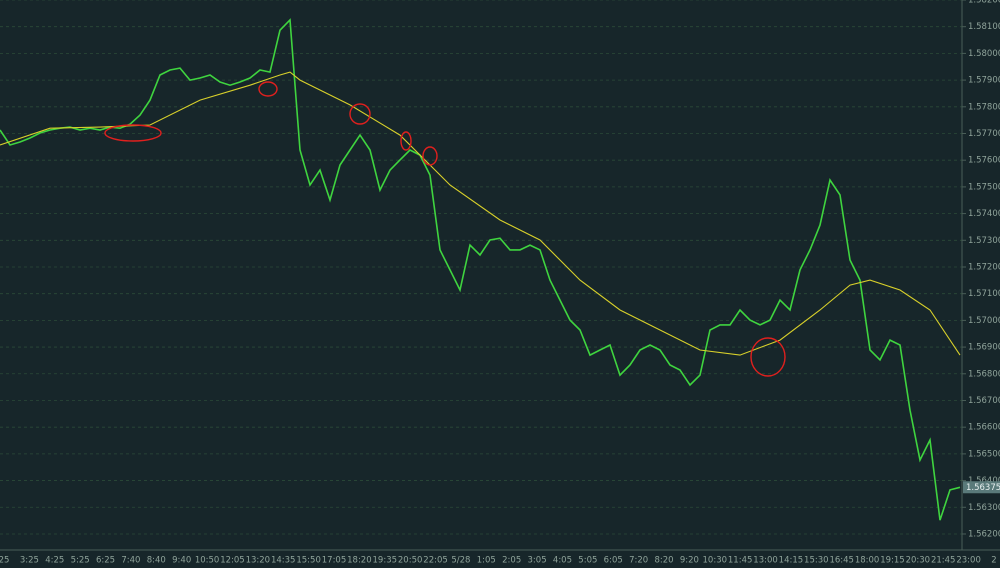 The height and width of the screenshot is (568, 1000). I want to click on x-tick-label: 9:20, so click(689, 561).